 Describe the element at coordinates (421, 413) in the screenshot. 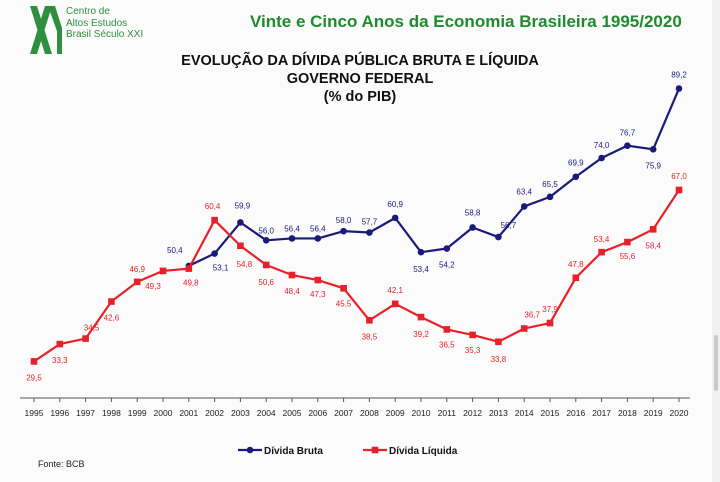

I see `x-tick-label: 2010` at that location.